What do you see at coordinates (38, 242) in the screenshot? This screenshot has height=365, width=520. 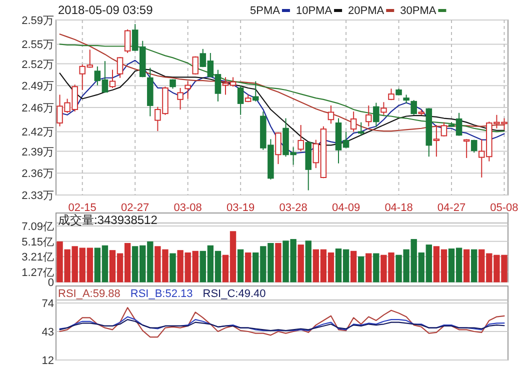 I see `y-tick-label: 5.15亿` at bounding box center [38, 242].